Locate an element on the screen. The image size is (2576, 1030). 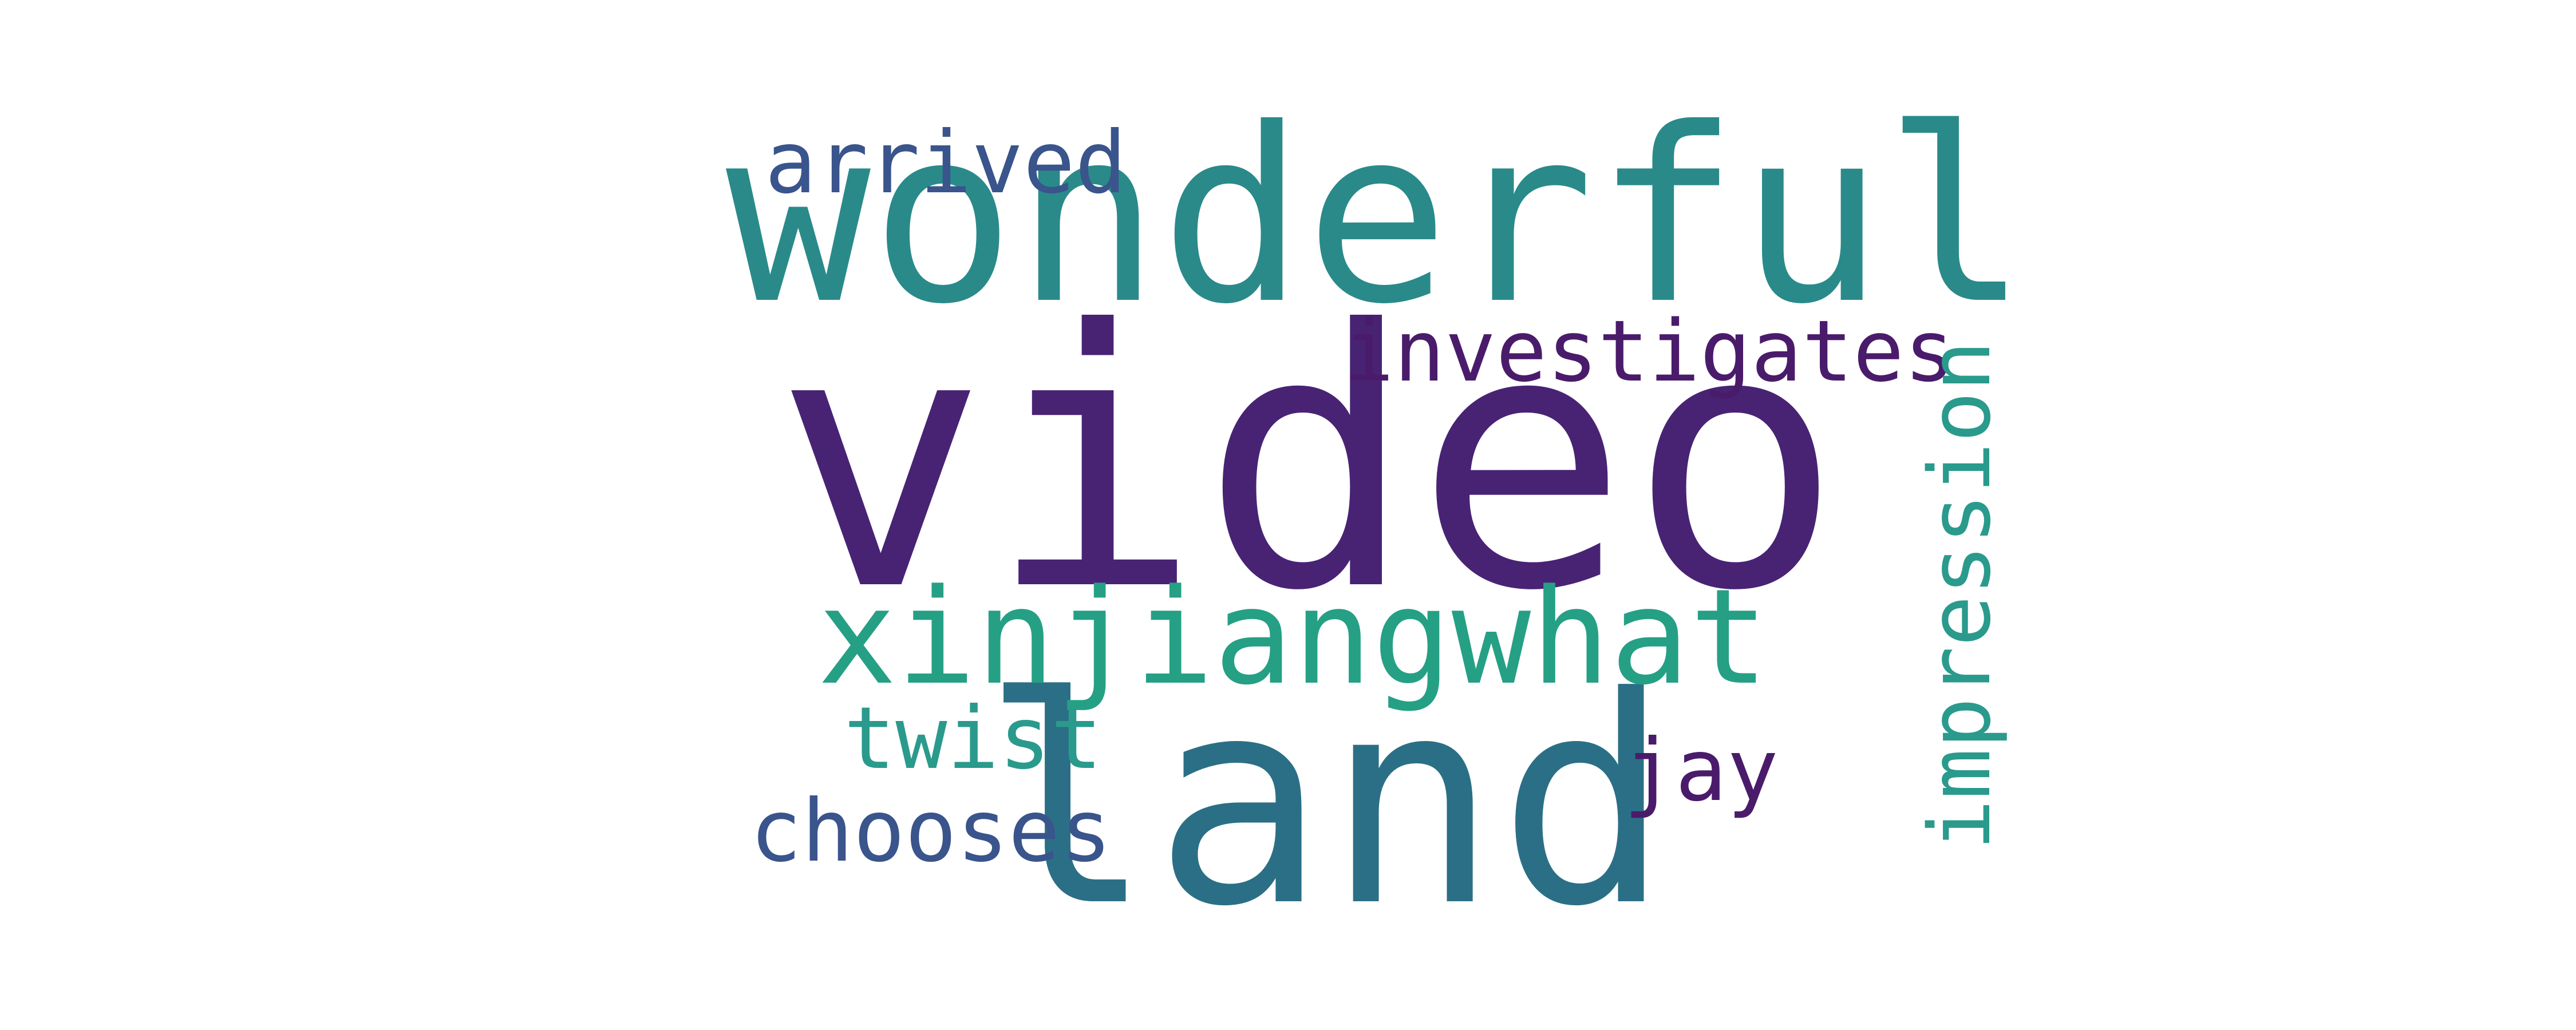
word-wonderful: wonderful is located at coordinates (1377, 217).